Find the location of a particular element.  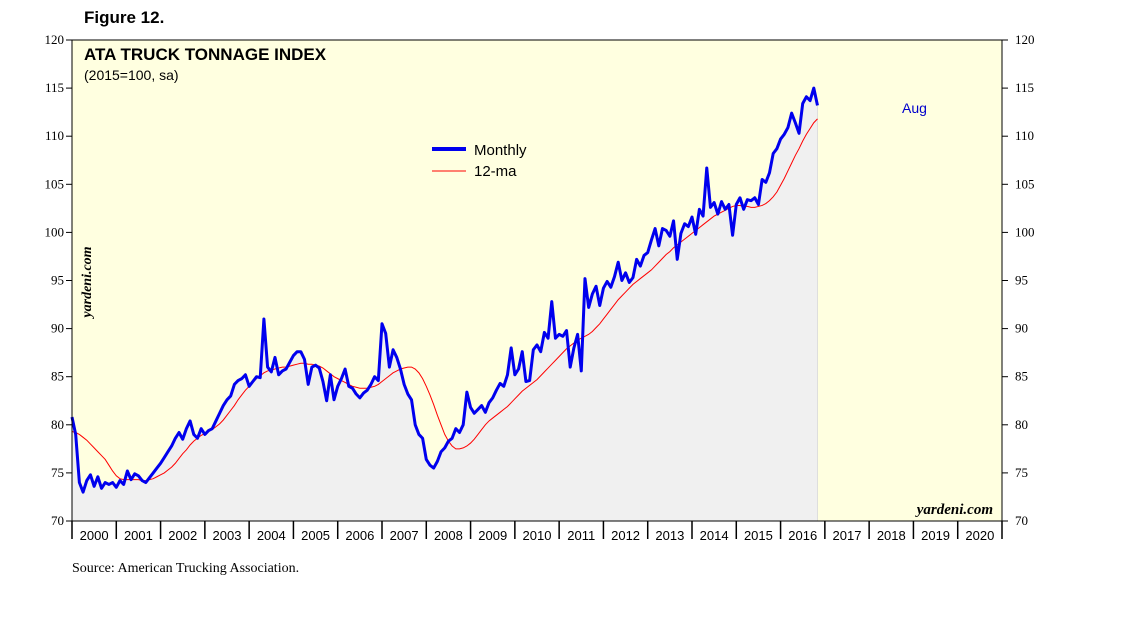

x-tick-label: 2008 is located at coordinates (448, 535).